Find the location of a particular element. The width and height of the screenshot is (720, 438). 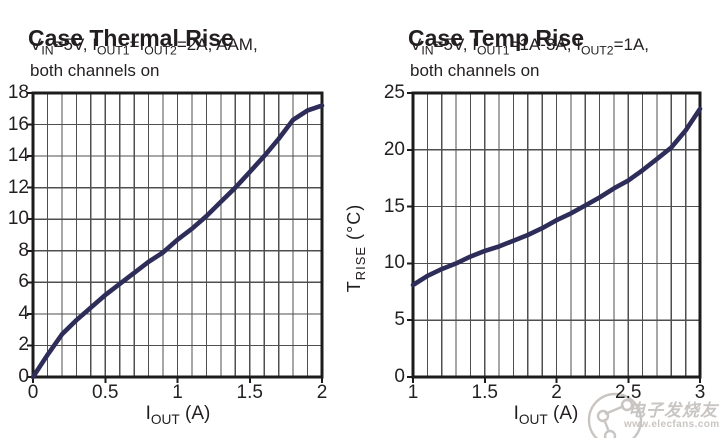

y-tick-label: 15 is located at coordinates (394, 206).